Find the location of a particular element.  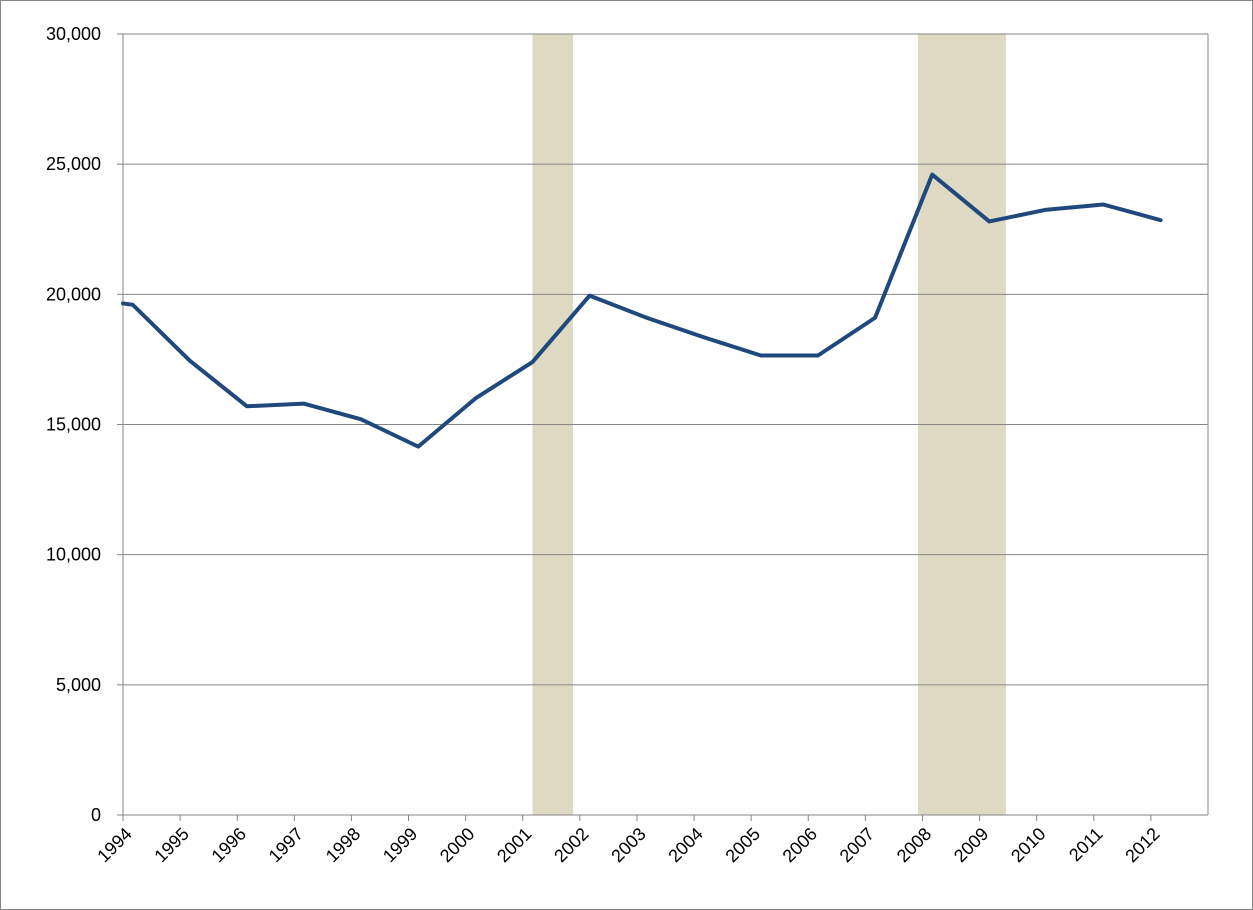

y-tick-label: 30,000 is located at coordinates (73, 34).